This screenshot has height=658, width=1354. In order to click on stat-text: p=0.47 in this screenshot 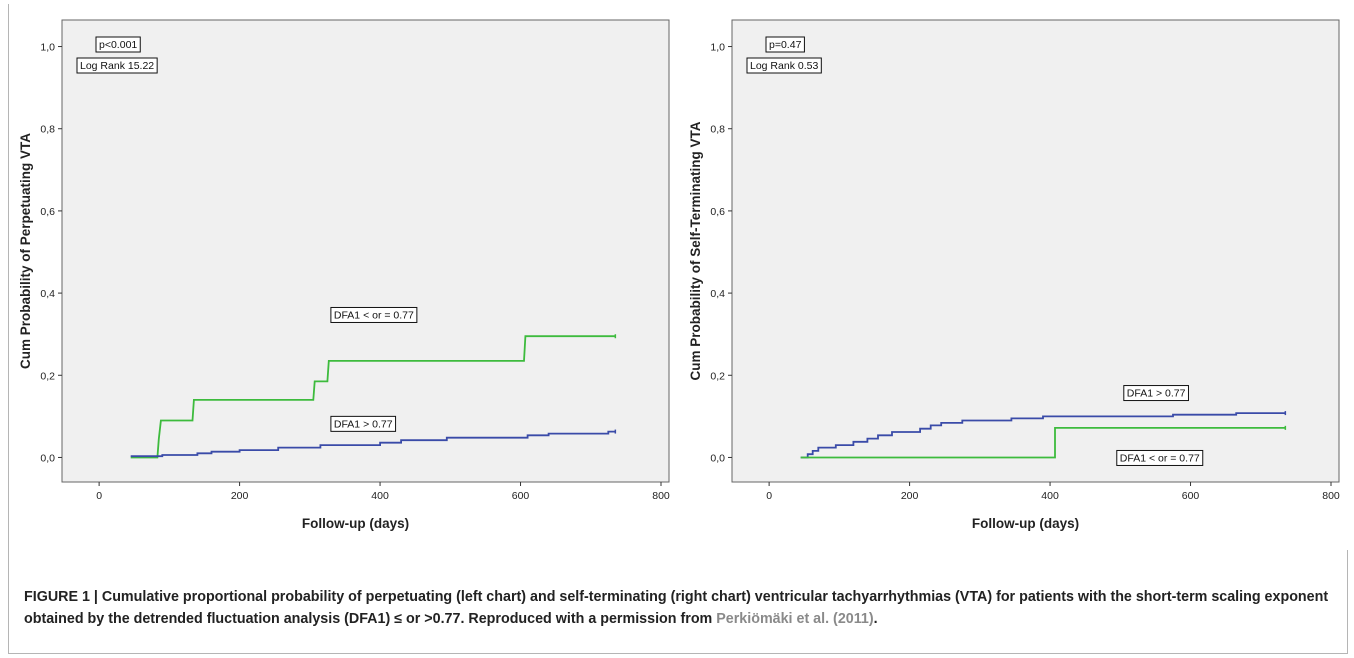, I will do `click(785, 45)`.